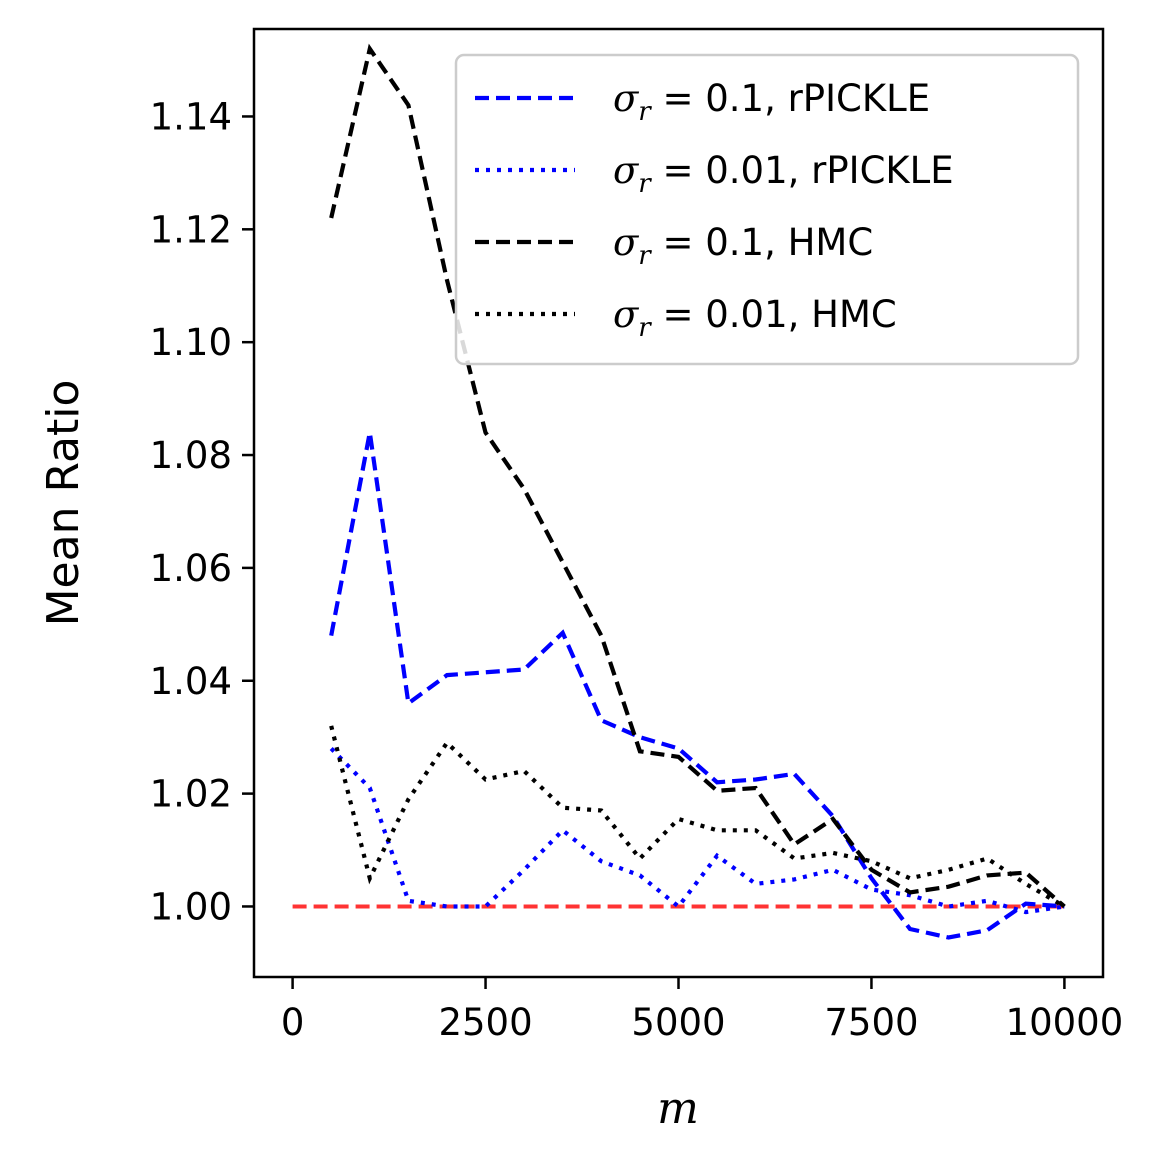 Image resolution: width=1173 pixels, height=1169 pixels. I want to click on x-tick-label: 0, so click(293, 1022).